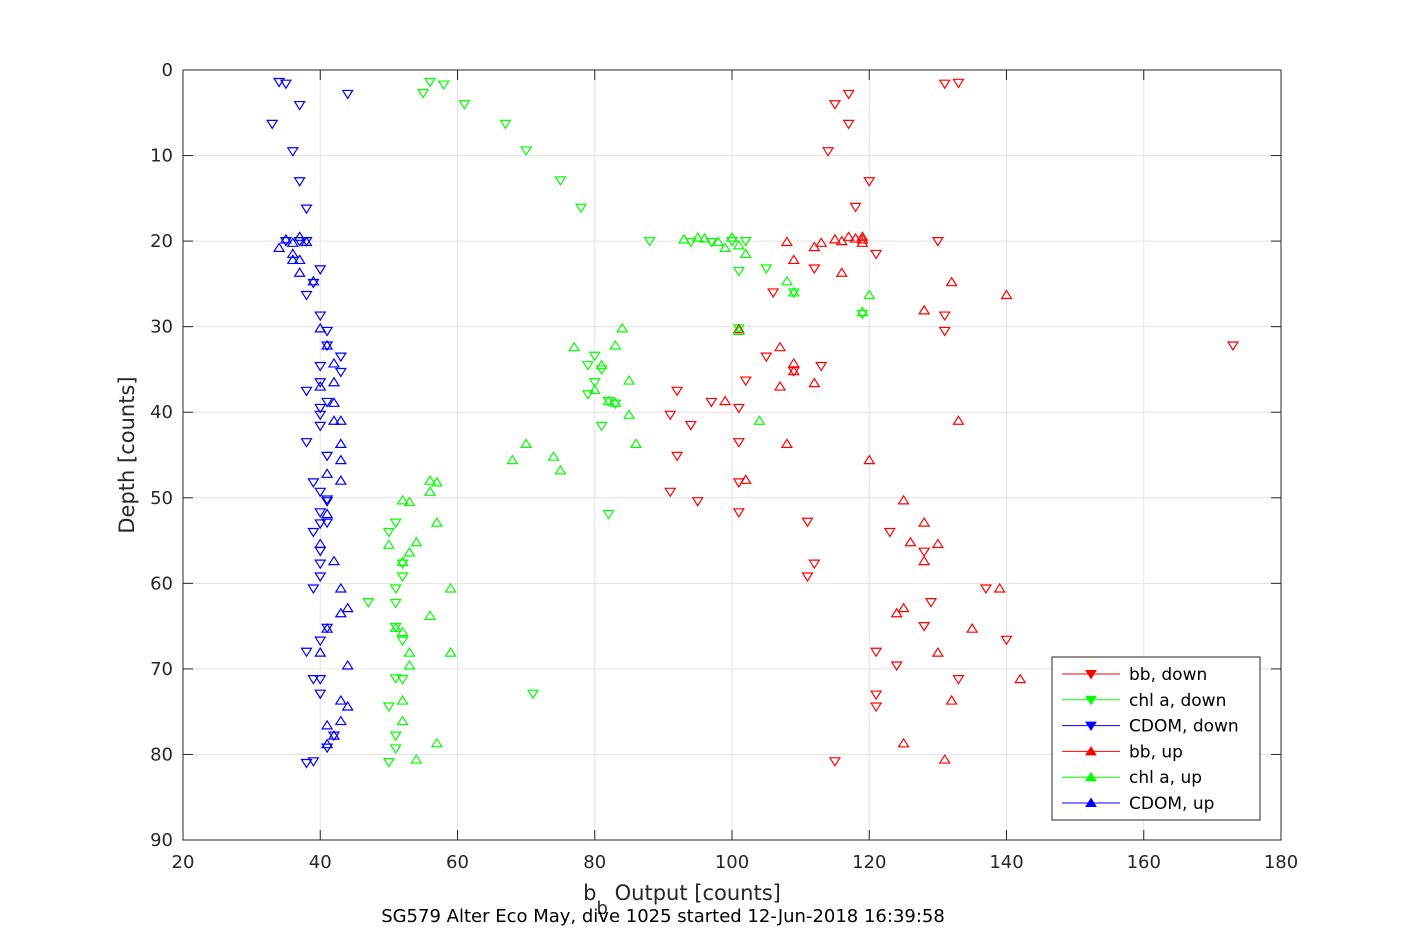 Image resolution: width=1417 pixels, height=945 pixels. I want to click on legend-entry: CDOM, up, so click(1138, 804).